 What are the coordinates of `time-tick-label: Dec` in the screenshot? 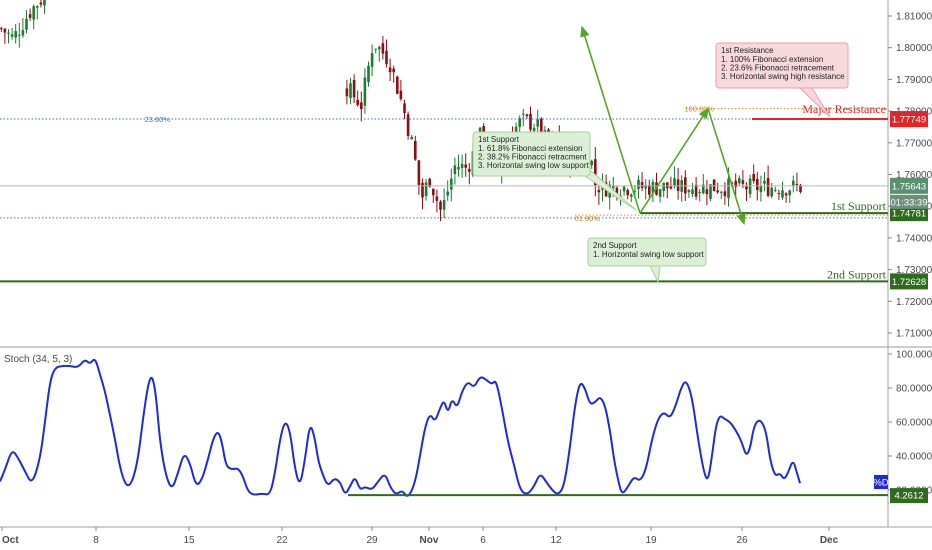 It's located at (829, 540).